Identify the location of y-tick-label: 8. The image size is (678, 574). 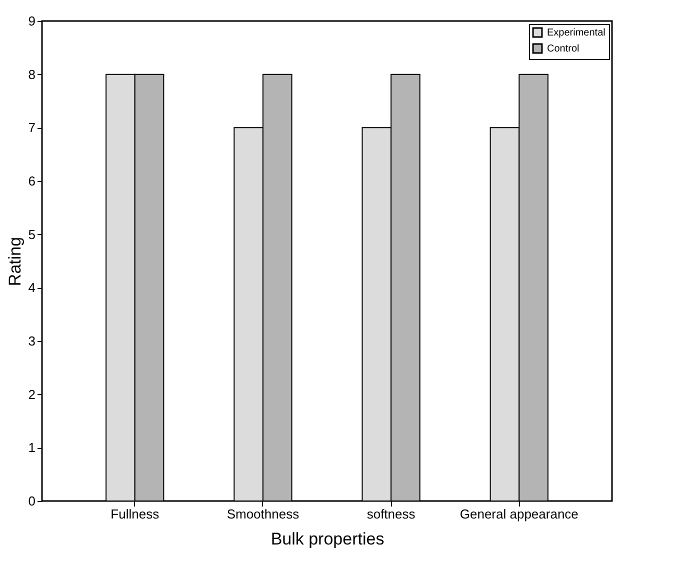
(32, 74).